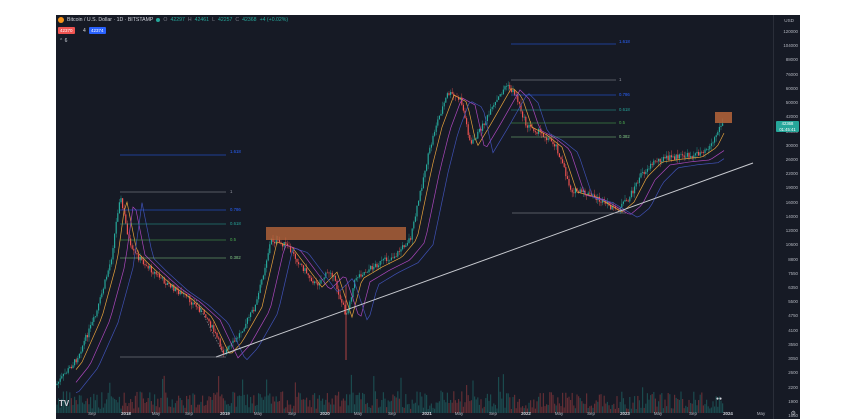 This screenshot has width=860, height=419. Describe the element at coordinates (97, 30) in the screenshot. I see `buy-button: 42374` at that location.